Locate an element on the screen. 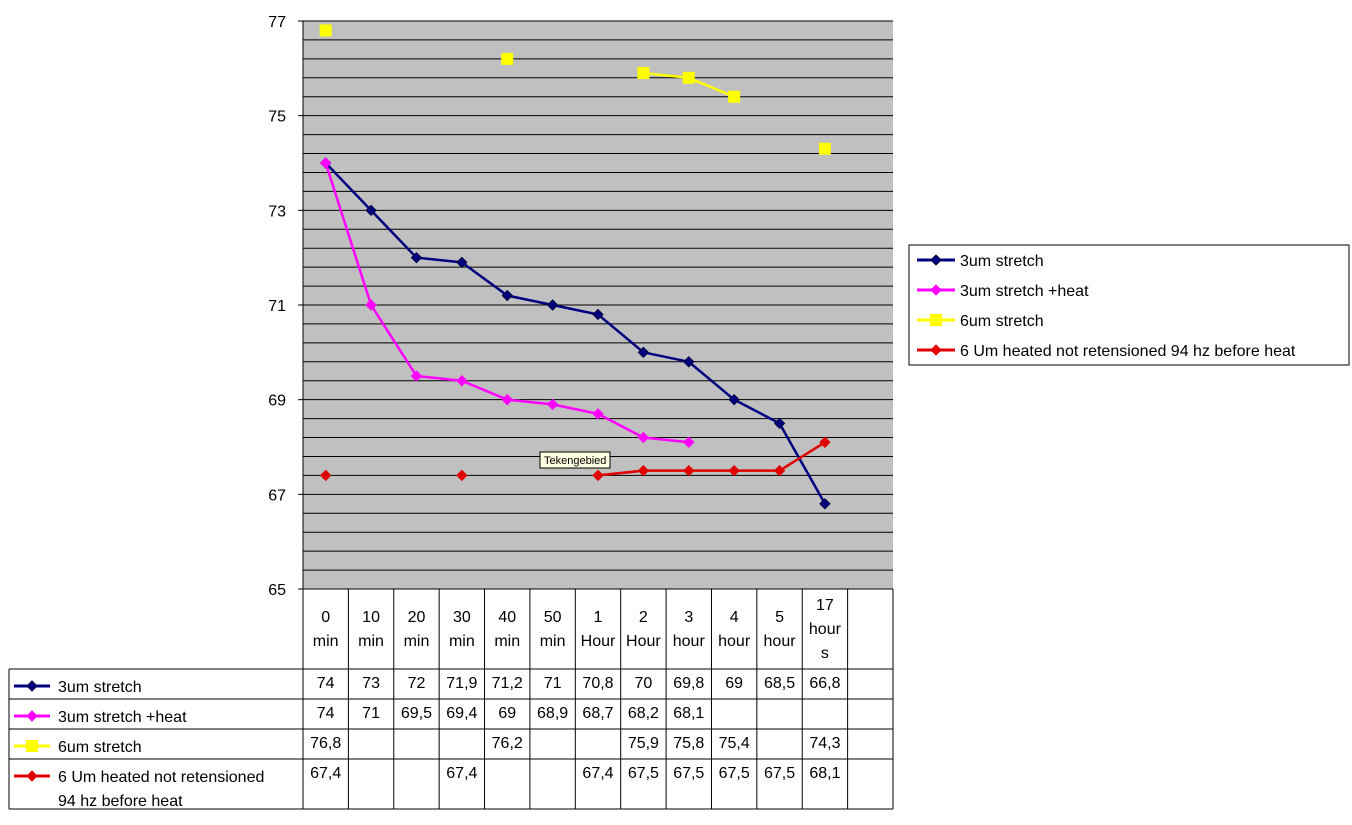 The width and height of the screenshot is (1352, 825). y-tick-label: 73 is located at coordinates (277, 211).